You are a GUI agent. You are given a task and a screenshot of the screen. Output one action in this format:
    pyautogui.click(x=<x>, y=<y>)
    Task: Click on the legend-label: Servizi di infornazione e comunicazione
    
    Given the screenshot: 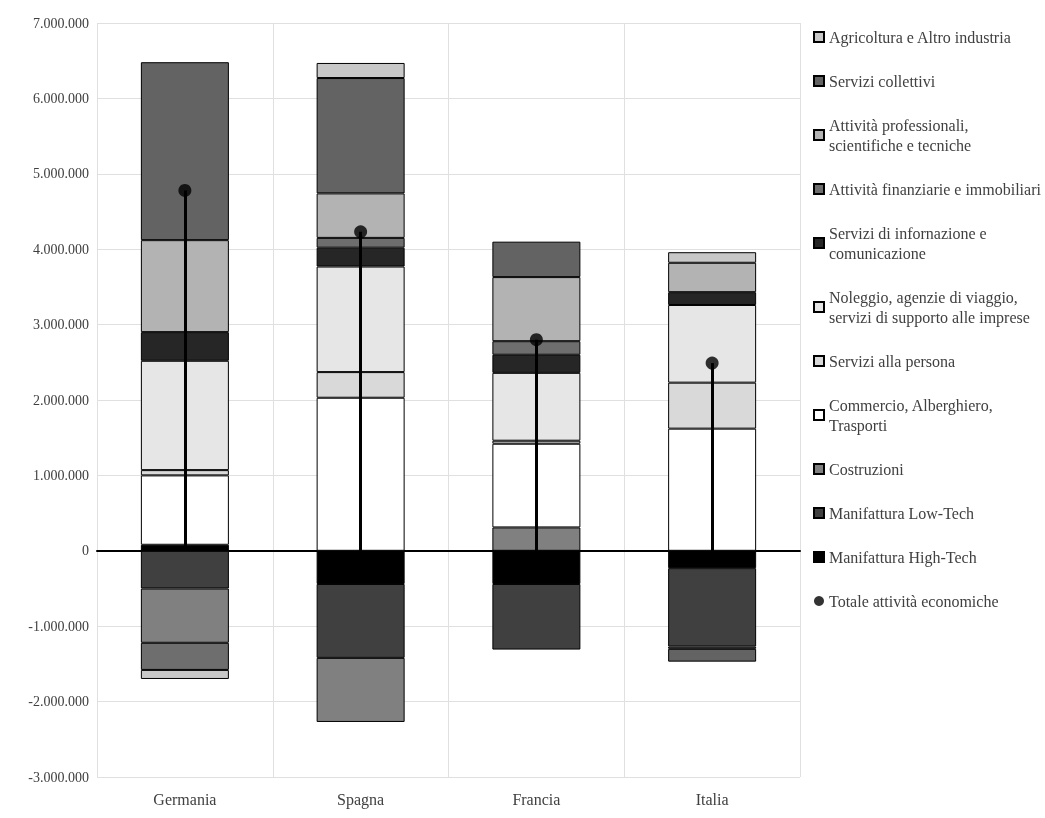 What is the action you would take?
    pyautogui.click(x=910, y=243)
    